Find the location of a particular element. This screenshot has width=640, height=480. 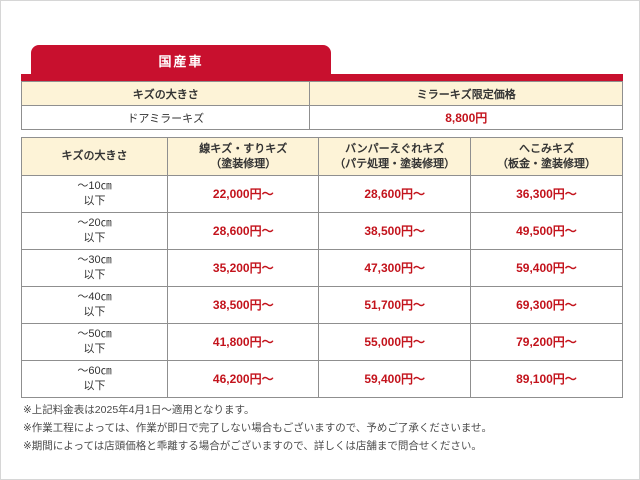

table-row: ～30㎝ 以下 35,200円～ 47,300円～ 59,400円～ is located at coordinates (322, 268).